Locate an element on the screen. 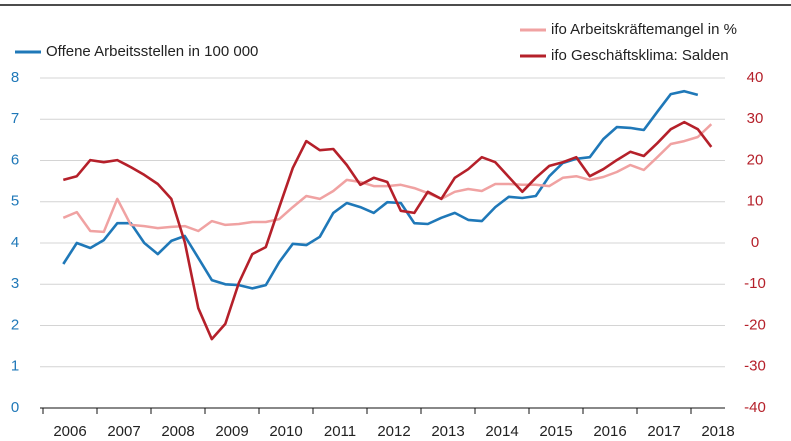  x-tick-label: 2006 is located at coordinates (69, 431).